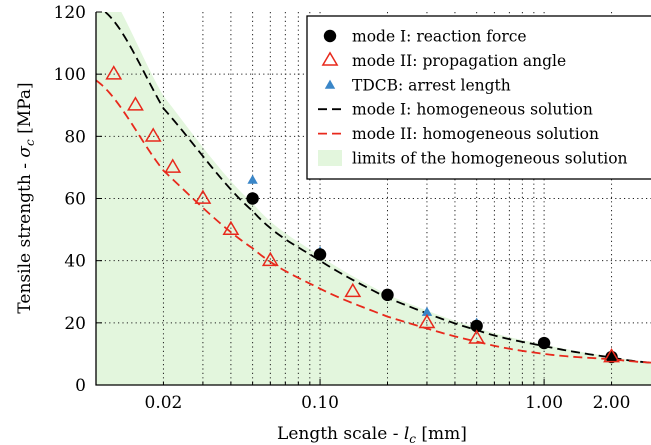 This screenshot has height=445, width=651. What do you see at coordinates (439, 37) in the screenshot?
I see `legend-label: mode I: reaction force` at bounding box center [439, 37].